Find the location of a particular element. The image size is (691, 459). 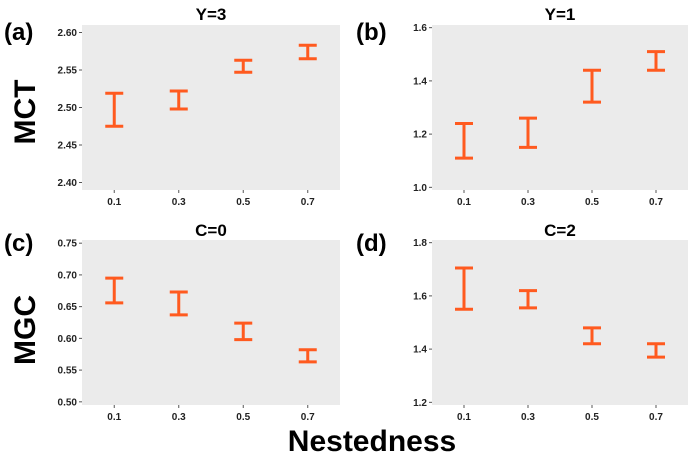

panel-title: C=2 is located at coordinates (560, 230).